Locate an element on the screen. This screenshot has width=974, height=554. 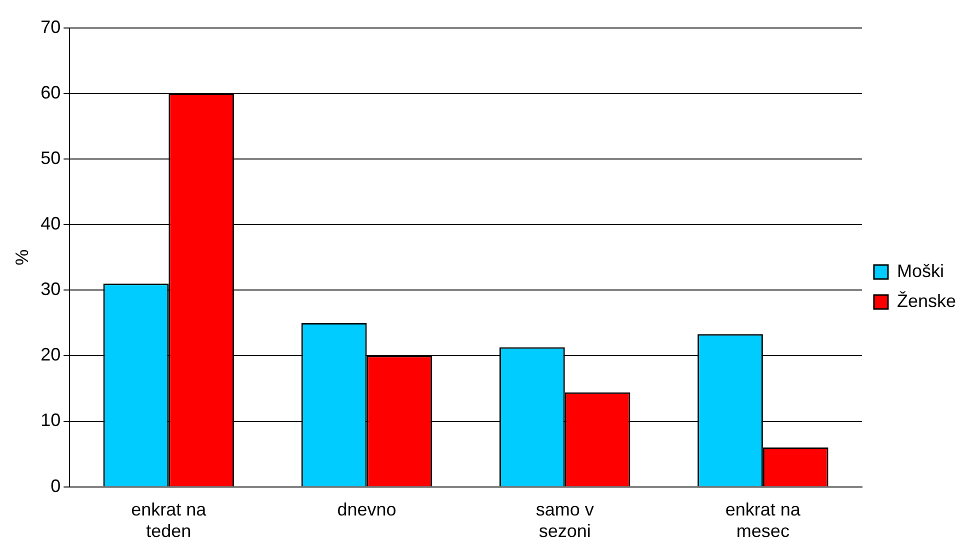
x-tick-label: enkrat na teden is located at coordinates (169, 521).